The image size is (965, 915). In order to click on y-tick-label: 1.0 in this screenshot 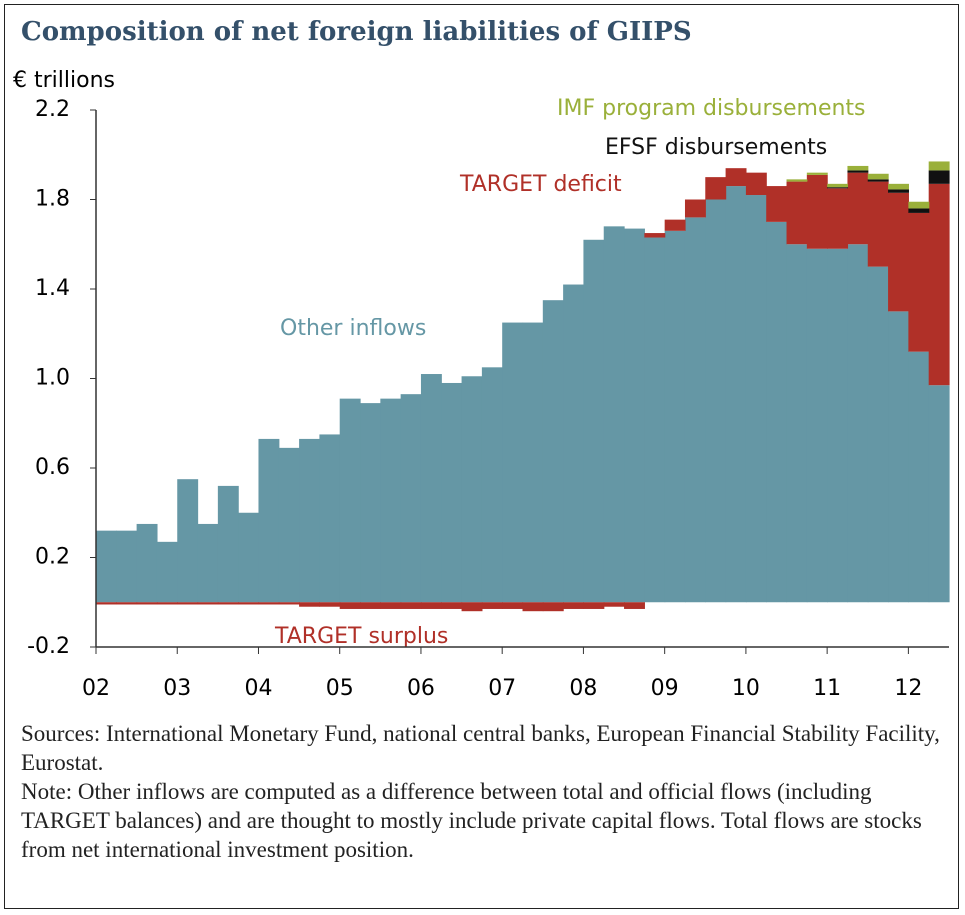, I will do `click(52, 378)`.